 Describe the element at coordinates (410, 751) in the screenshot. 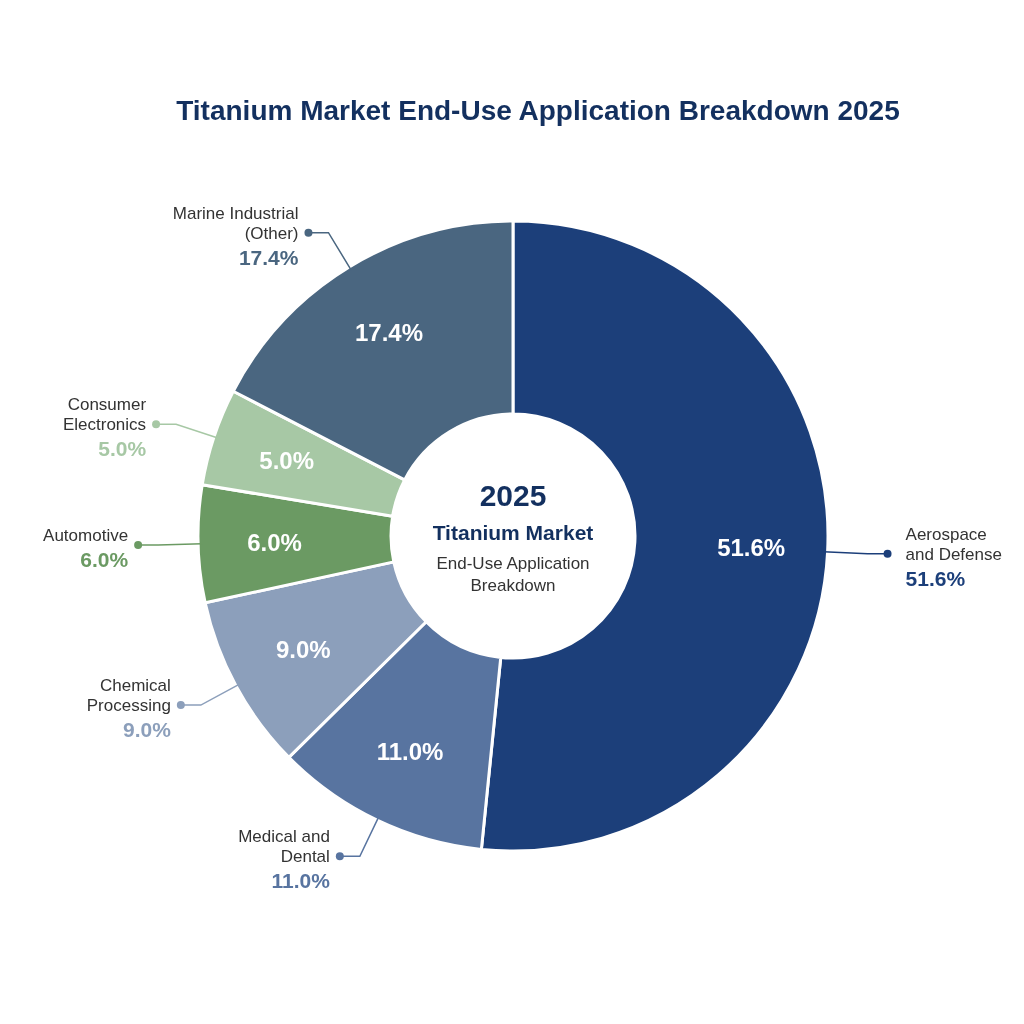

I see `data-label: 11.0%` at that location.